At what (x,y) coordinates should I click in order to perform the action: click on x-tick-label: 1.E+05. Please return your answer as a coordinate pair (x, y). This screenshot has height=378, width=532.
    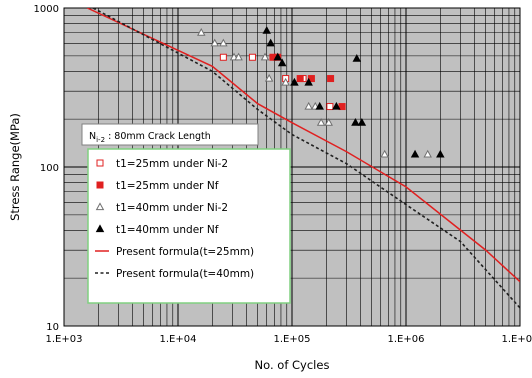
    Looking at the image, I should click on (292, 339).